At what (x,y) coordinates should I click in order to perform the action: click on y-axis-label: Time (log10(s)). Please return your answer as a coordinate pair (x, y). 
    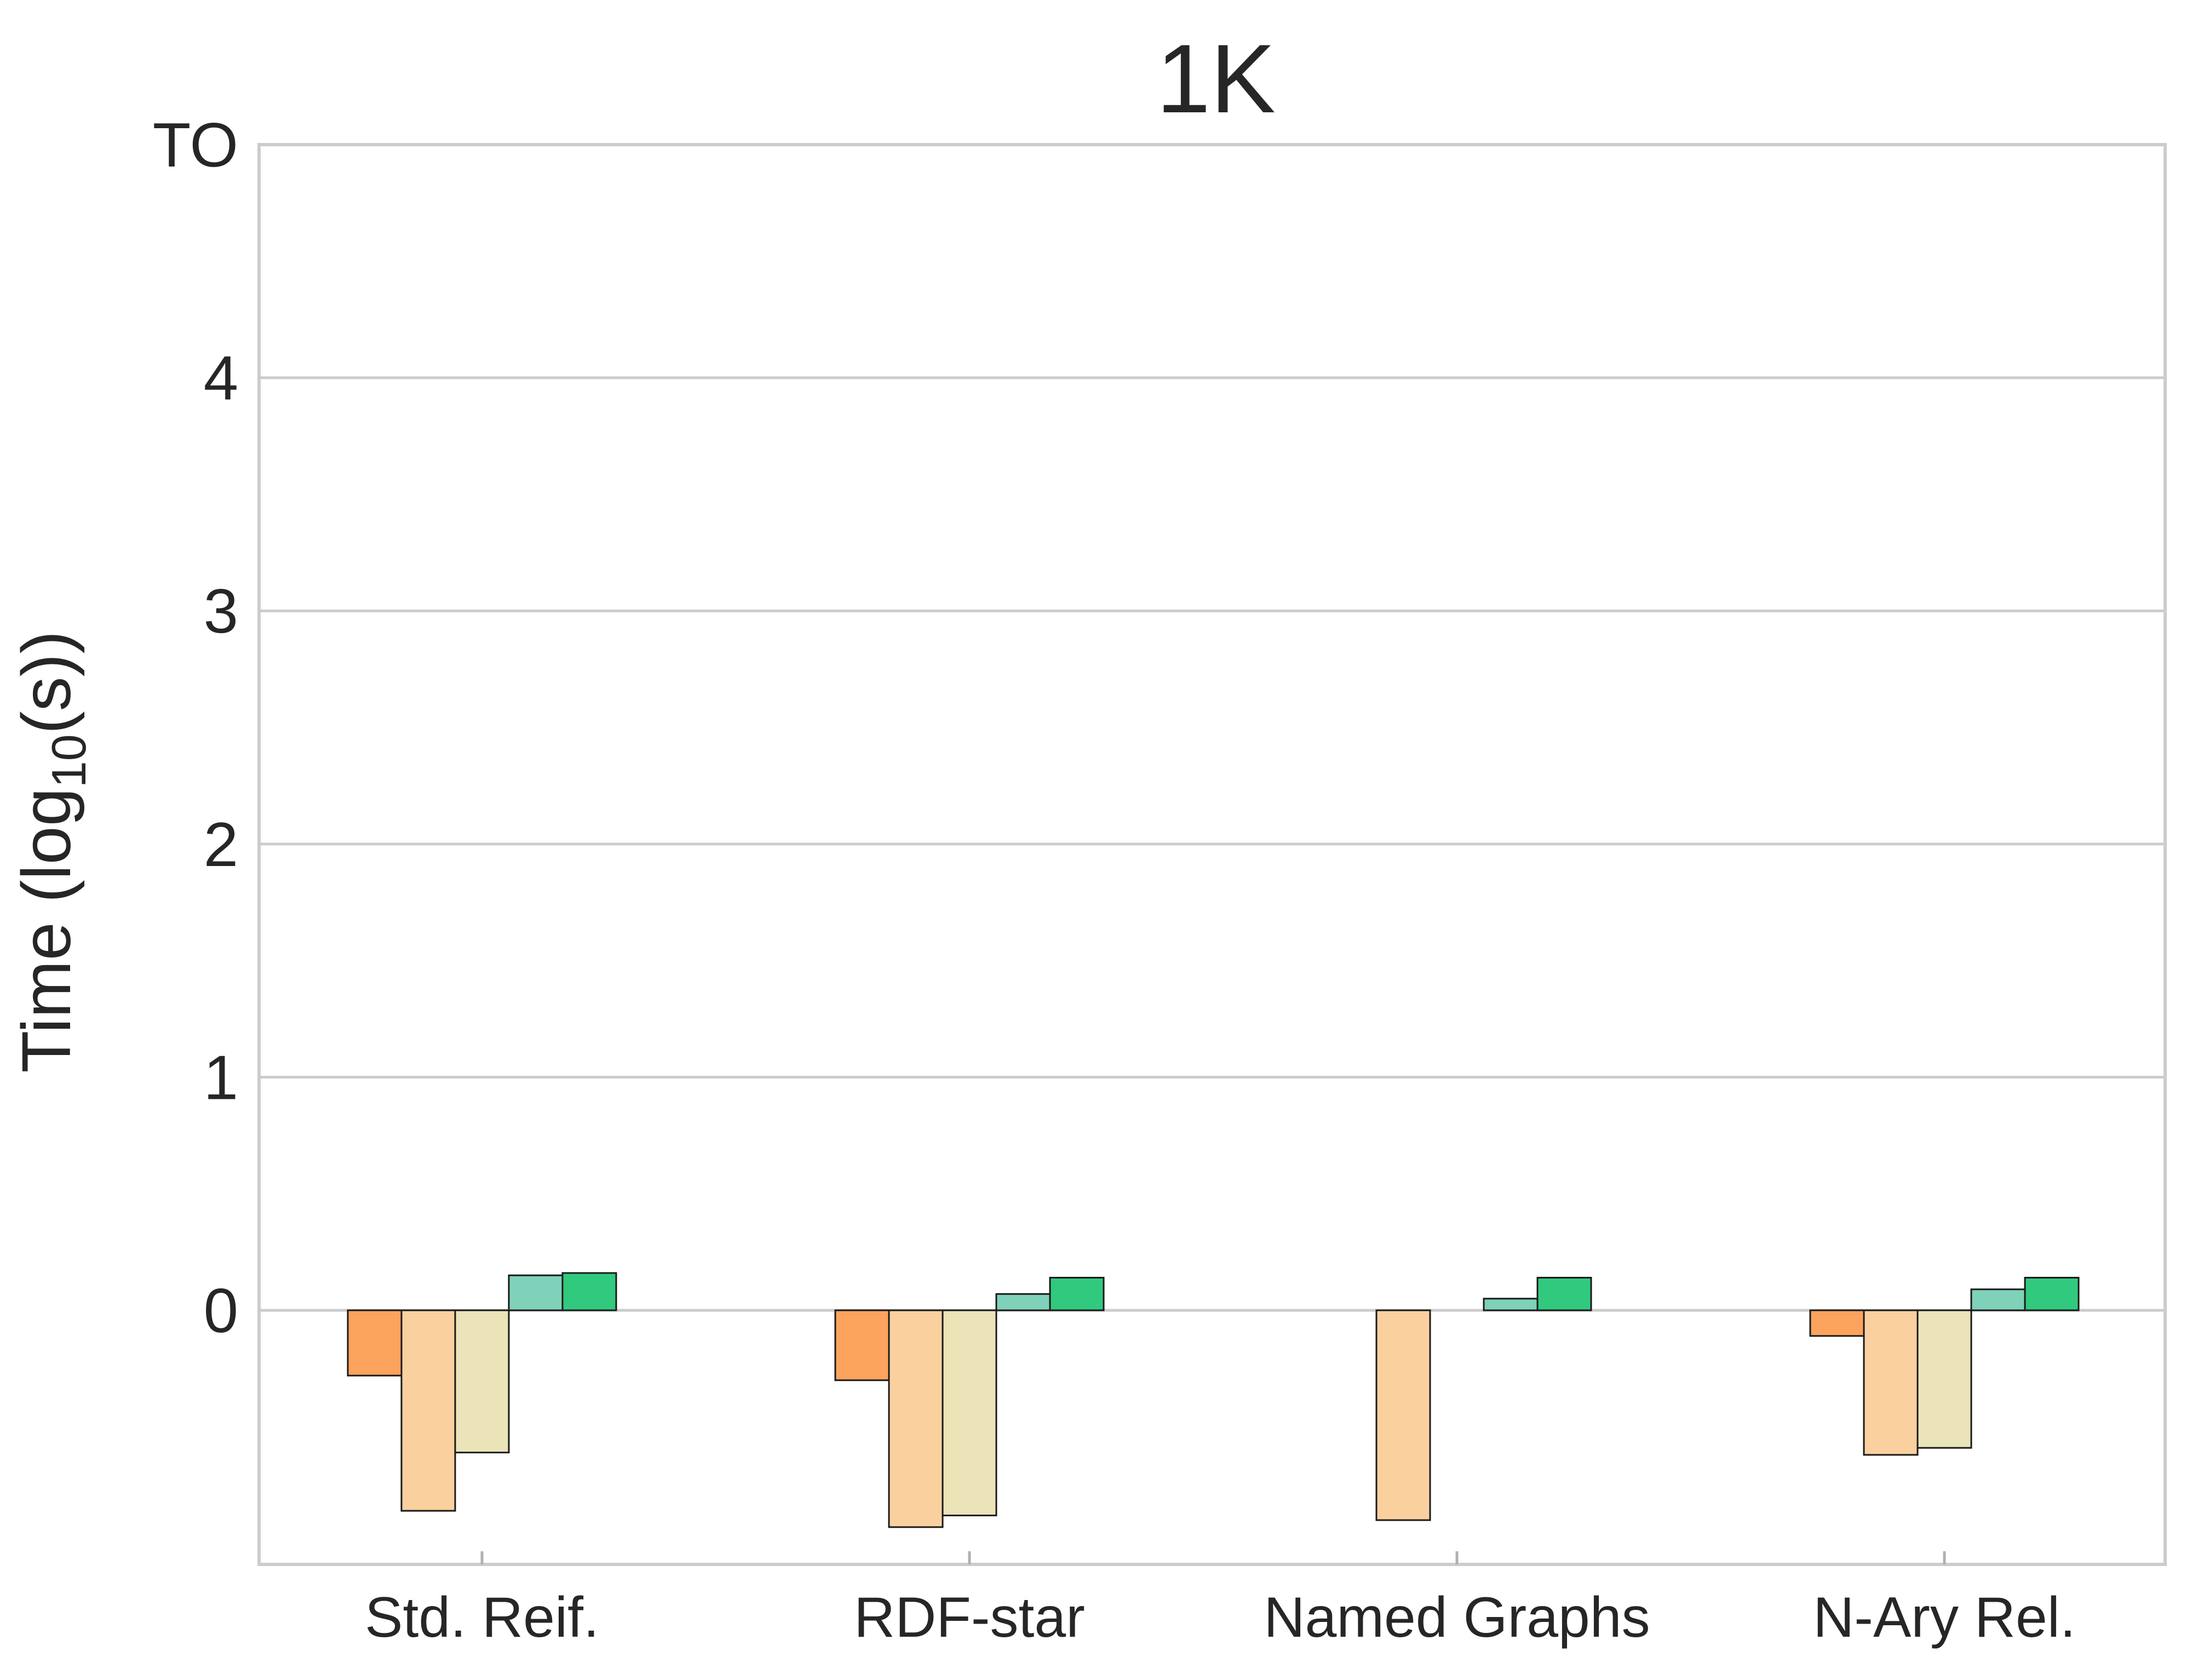
    Looking at the image, I should click on (52, 851).